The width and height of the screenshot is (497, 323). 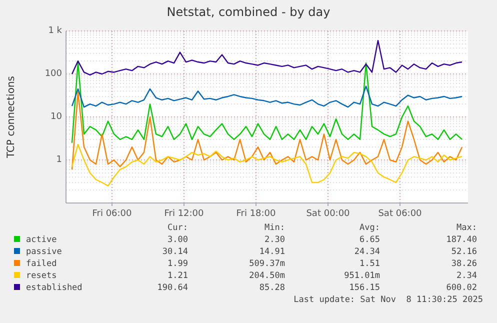 What do you see at coordinates (272, 288) in the screenshot?
I see `text: 85.28` at bounding box center [272, 288].